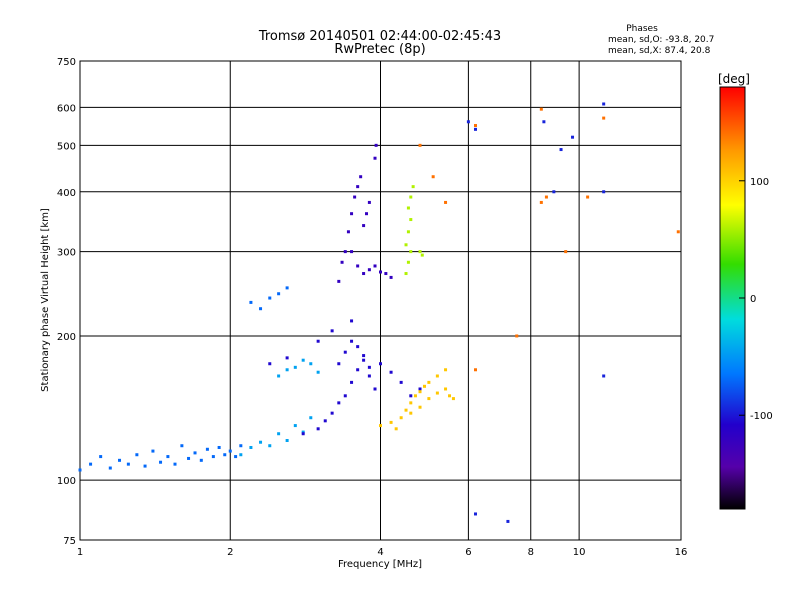 This screenshot has height=600, width=800. What do you see at coordinates (756, 299) in the screenshot?
I see `colorbar-ticks: 100 0 -100` at bounding box center [756, 299].